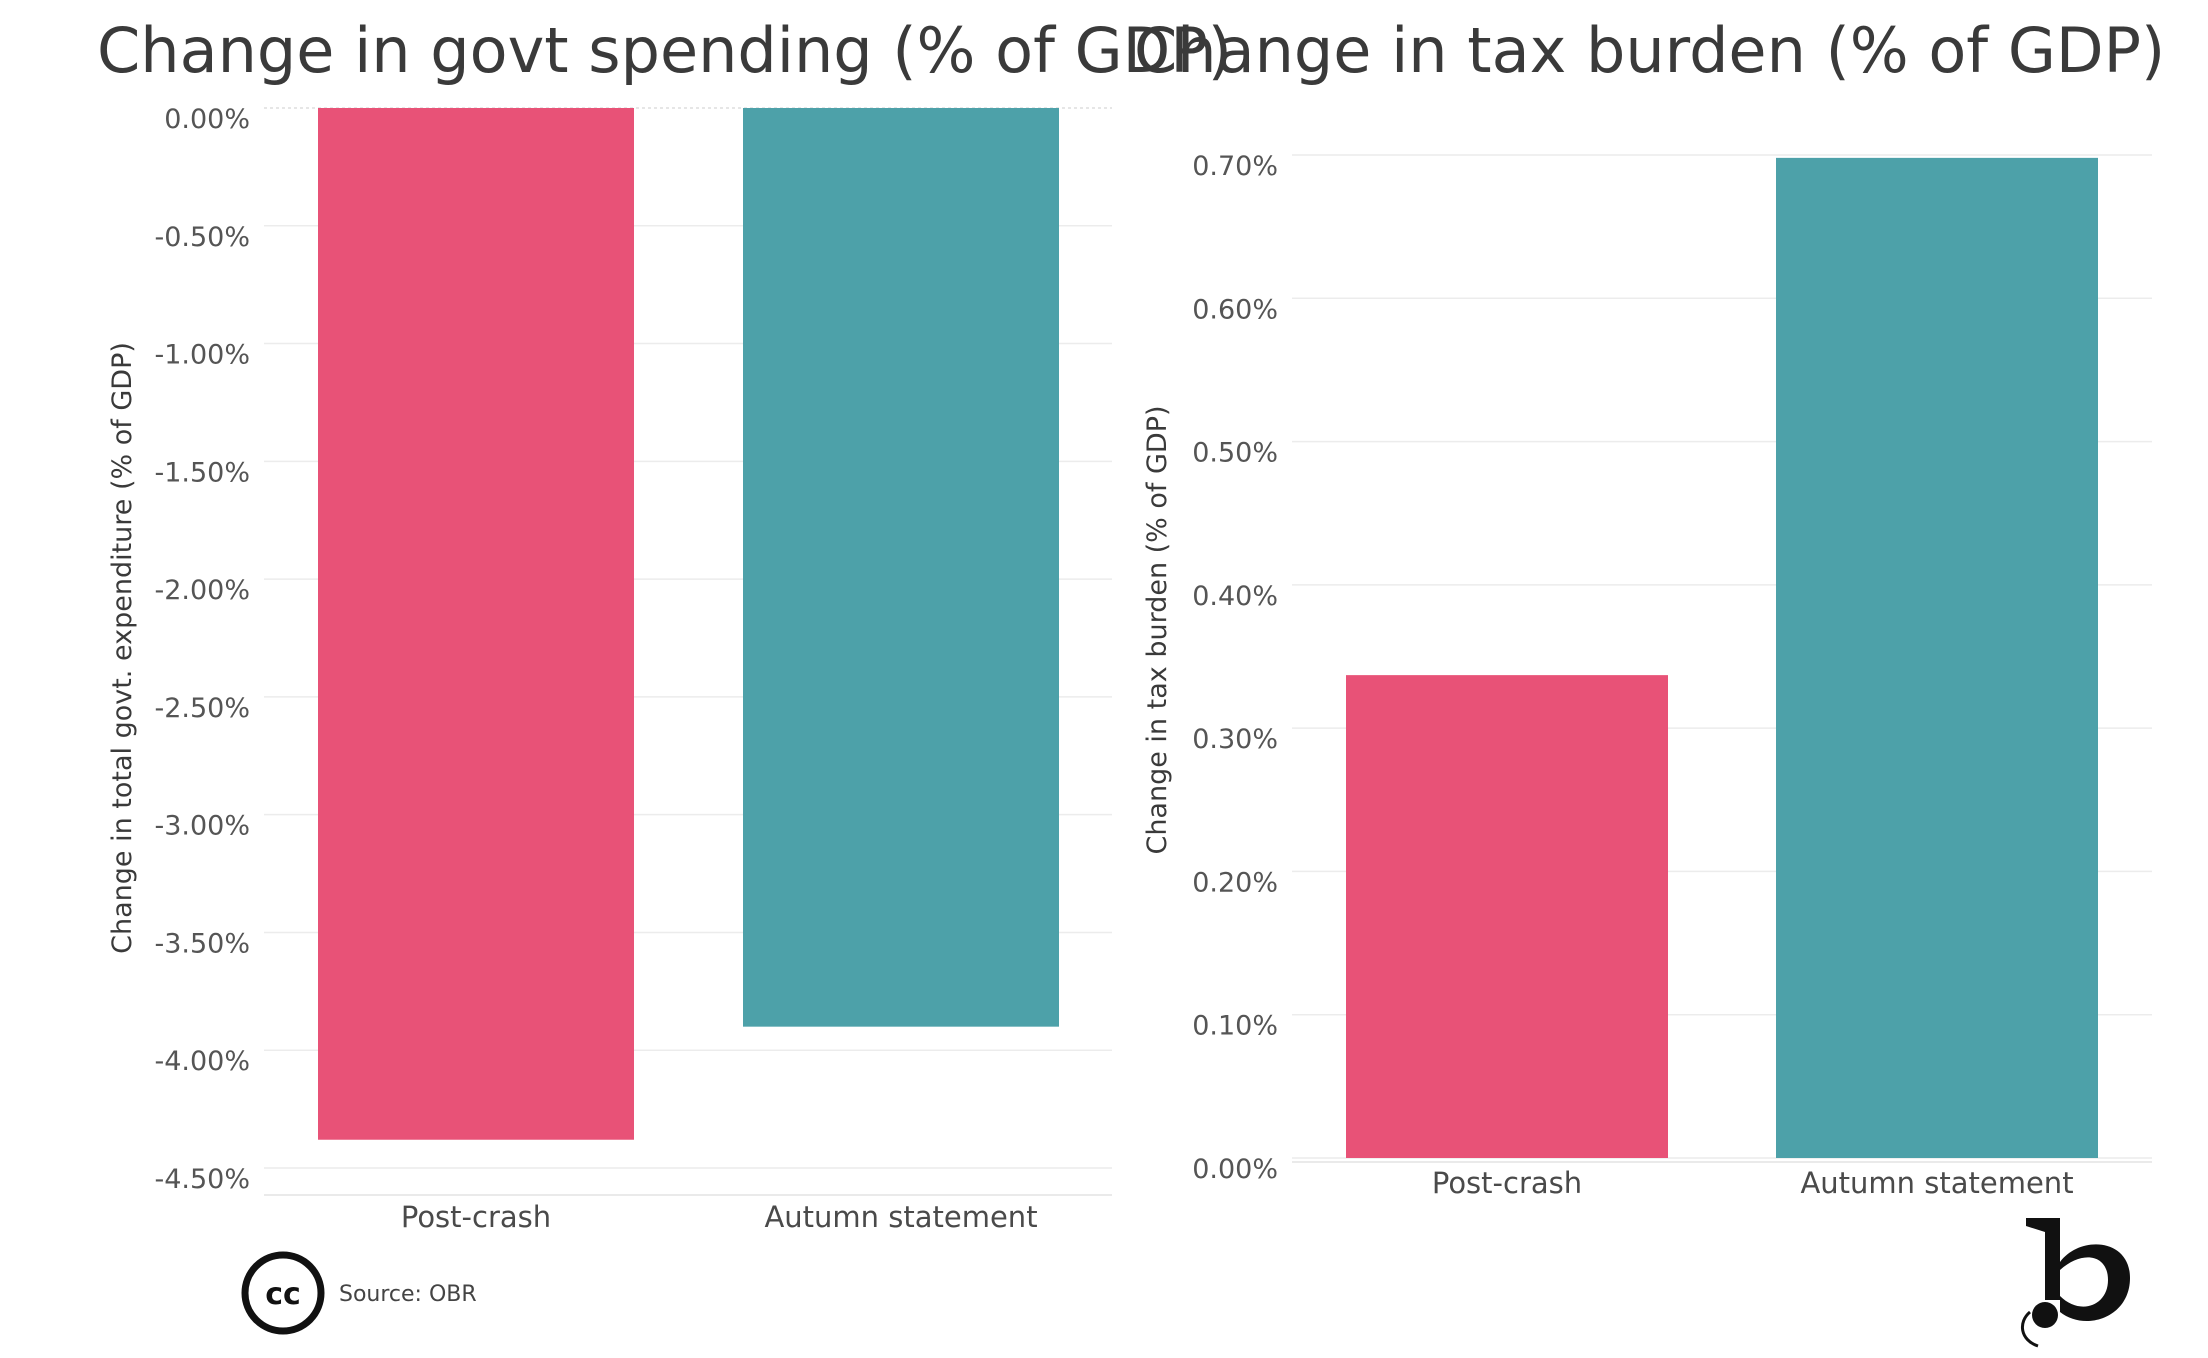 The image size is (2208, 1358). I want to click on tax-y-tick-label: 0.10%, so click(1235, 1026).